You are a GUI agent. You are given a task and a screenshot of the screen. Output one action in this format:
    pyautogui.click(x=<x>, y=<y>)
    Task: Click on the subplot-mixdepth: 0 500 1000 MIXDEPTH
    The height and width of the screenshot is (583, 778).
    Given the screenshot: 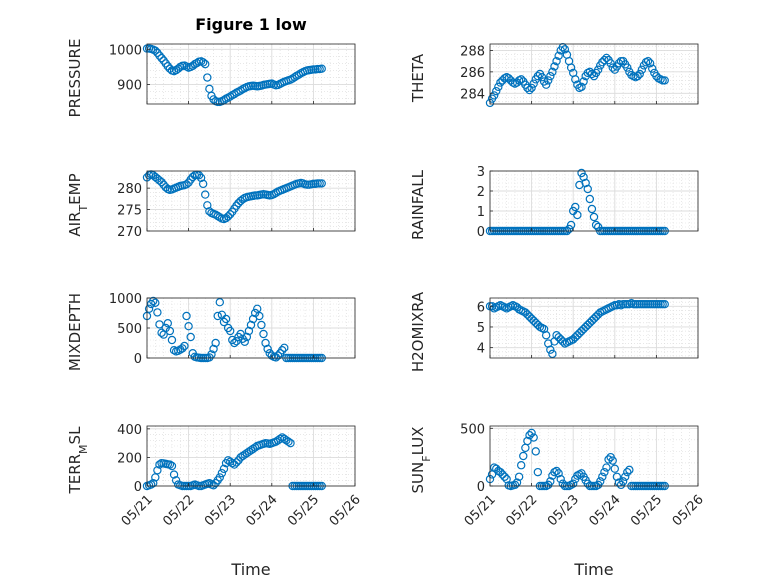 What is the action you would take?
    pyautogui.click(x=211, y=331)
    